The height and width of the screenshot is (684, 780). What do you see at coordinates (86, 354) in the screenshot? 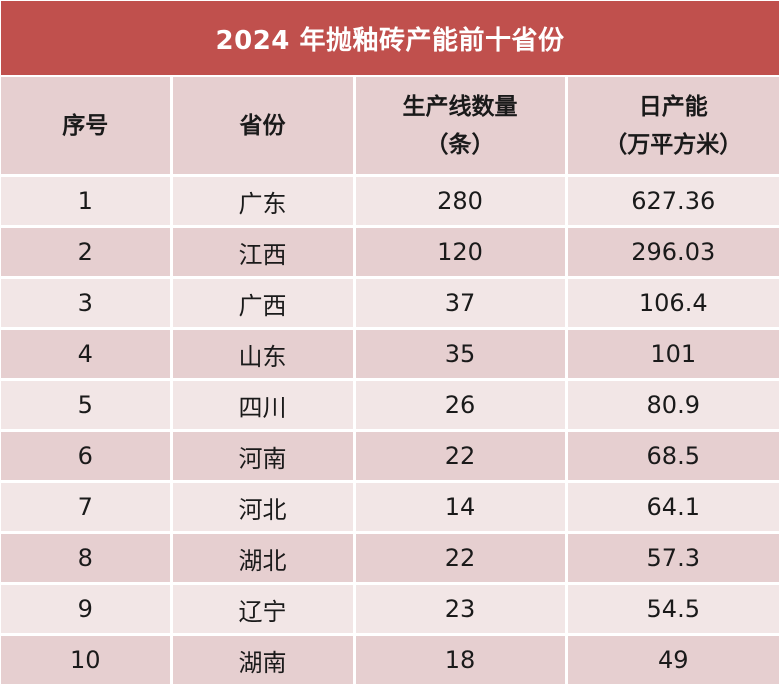
I see `cell-index: 4` at bounding box center [86, 354].